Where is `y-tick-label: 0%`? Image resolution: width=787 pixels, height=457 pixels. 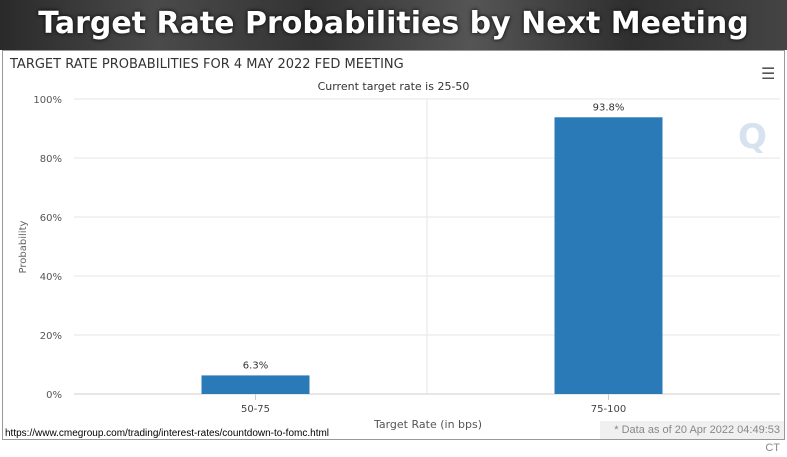 y-tick-label: 0% is located at coordinates (54, 395).